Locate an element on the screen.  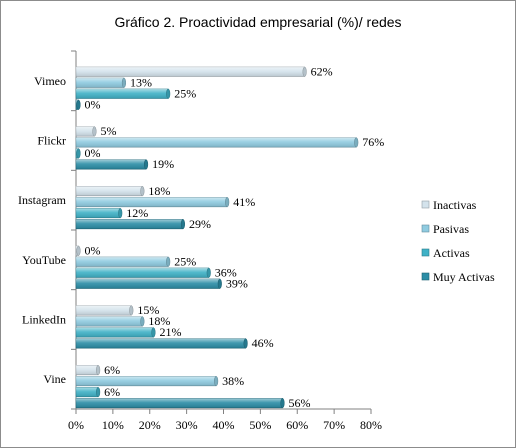
data-label: 21% is located at coordinates (170, 332).